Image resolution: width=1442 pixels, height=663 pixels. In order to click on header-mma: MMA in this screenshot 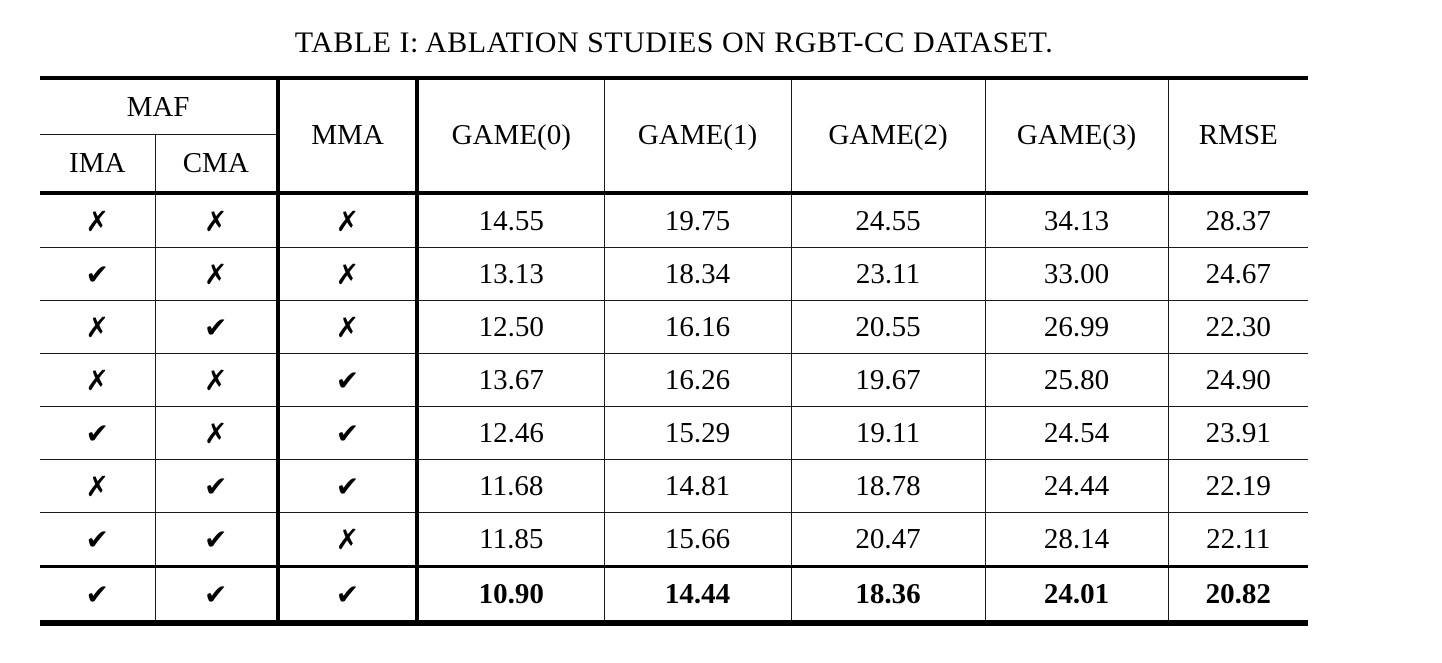, I will do `click(349, 136)`.